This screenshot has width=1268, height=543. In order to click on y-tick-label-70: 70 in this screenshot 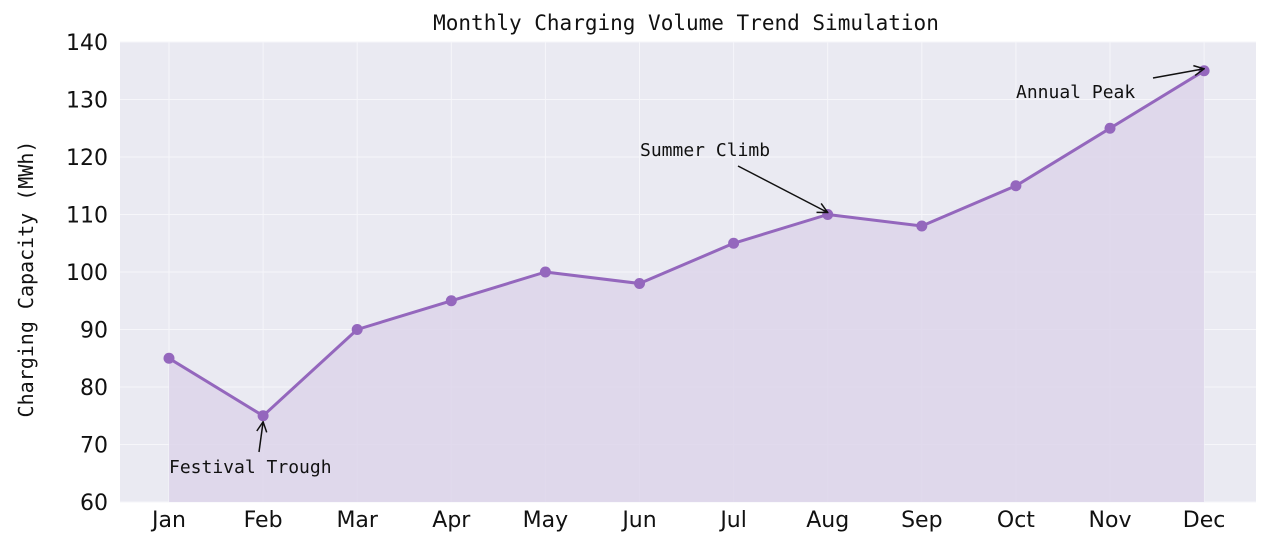, I will do `click(94, 446)`.